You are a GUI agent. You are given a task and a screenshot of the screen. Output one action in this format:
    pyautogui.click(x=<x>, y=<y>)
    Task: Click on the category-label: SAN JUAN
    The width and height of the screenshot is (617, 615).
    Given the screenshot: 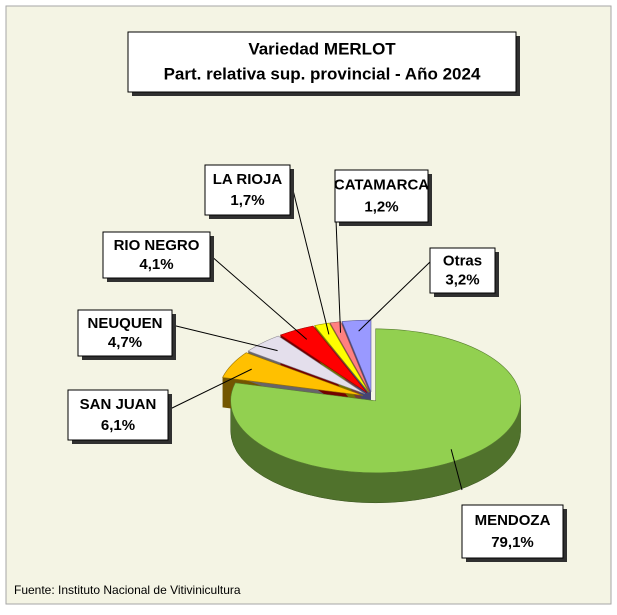 What is the action you would take?
    pyautogui.click(x=118, y=404)
    